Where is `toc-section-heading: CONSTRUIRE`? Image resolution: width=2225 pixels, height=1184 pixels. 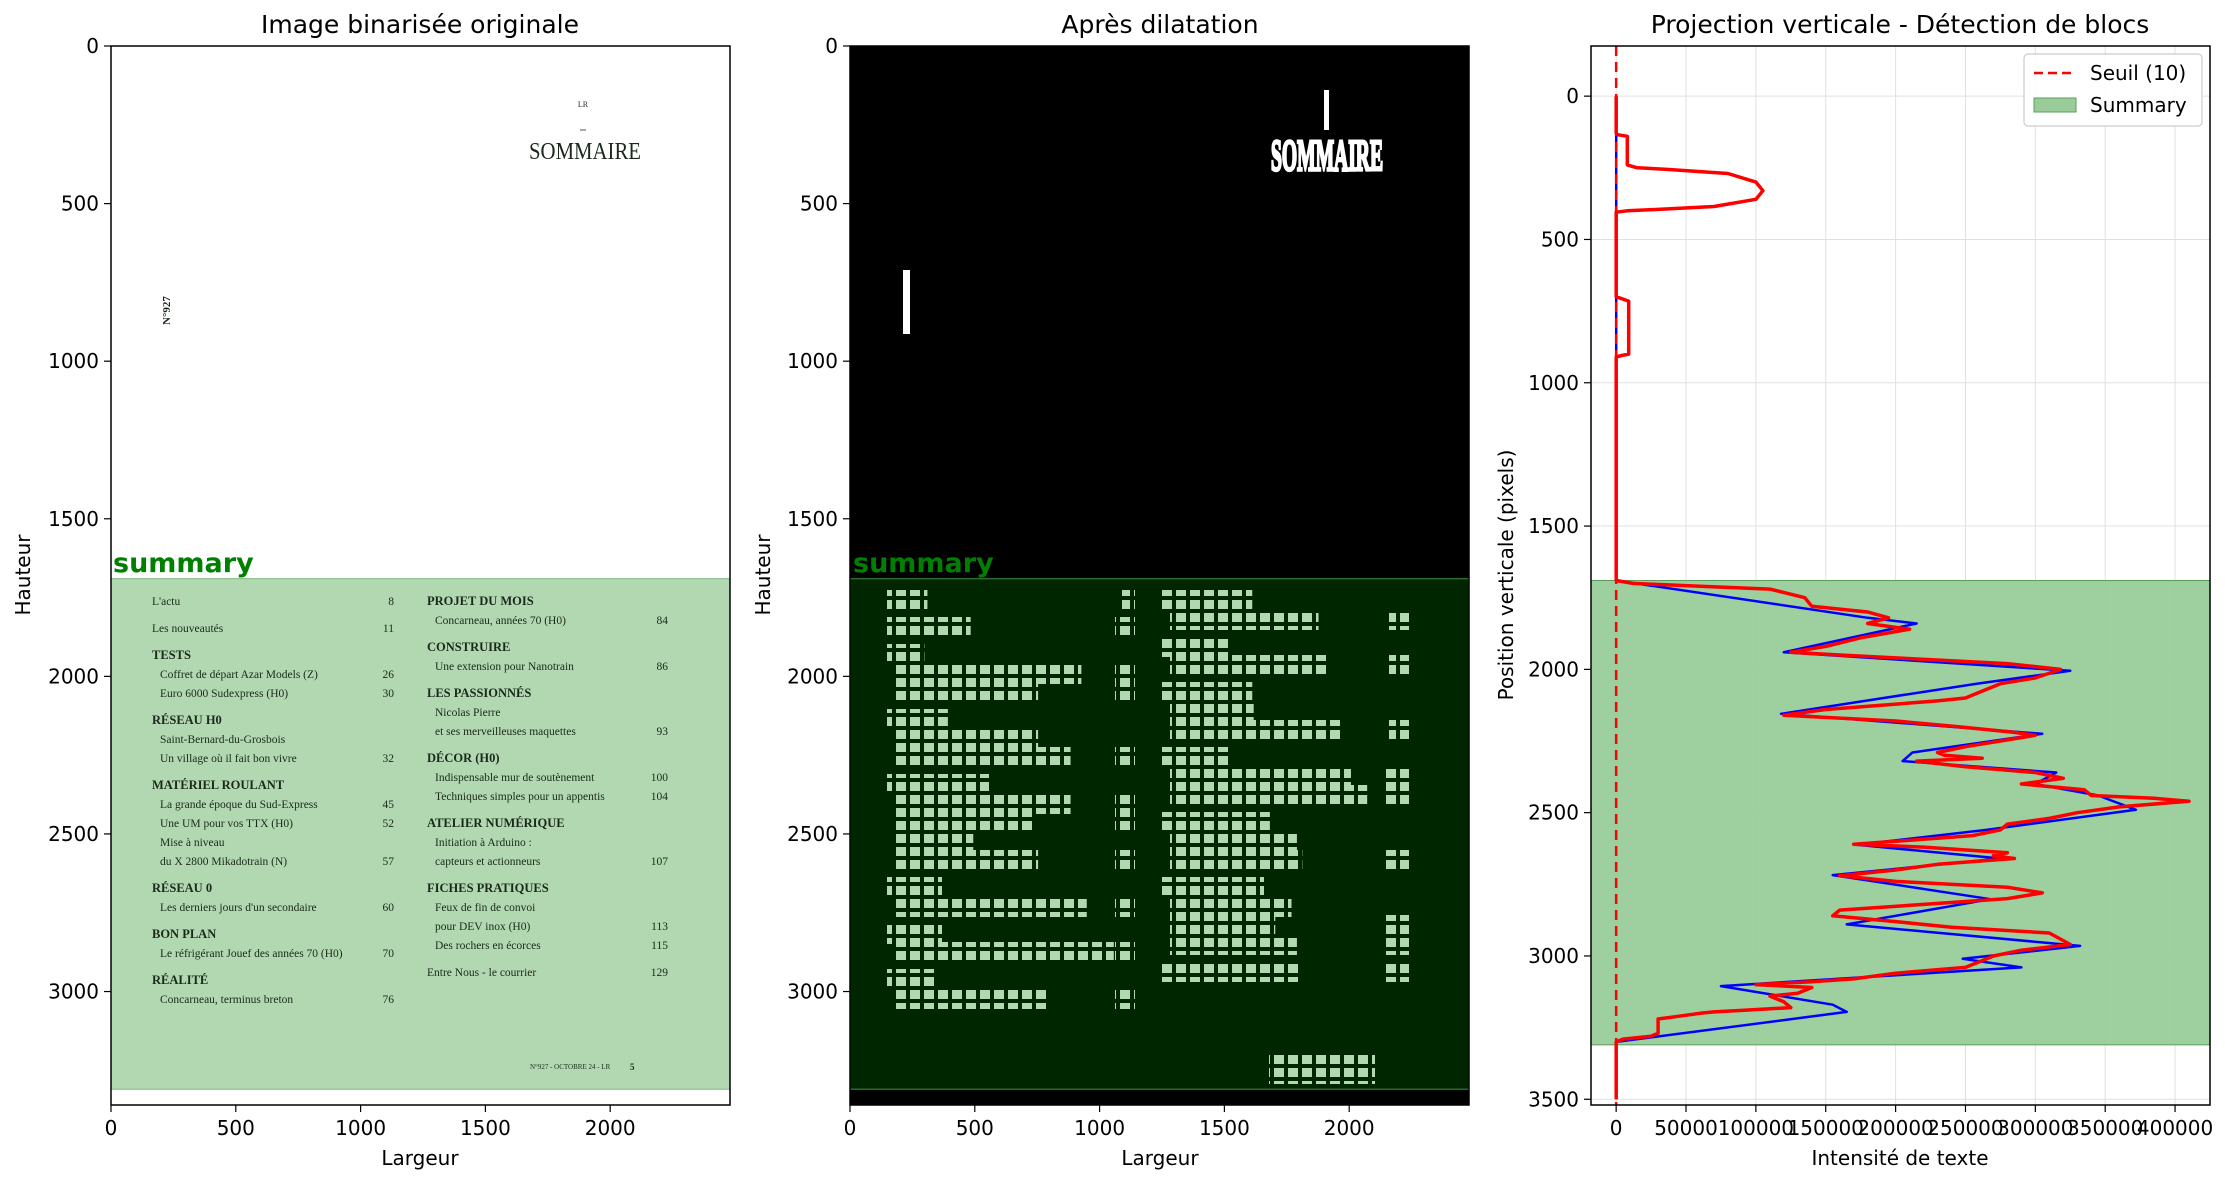 toc-section-heading: CONSTRUIRE is located at coordinates (468, 647).